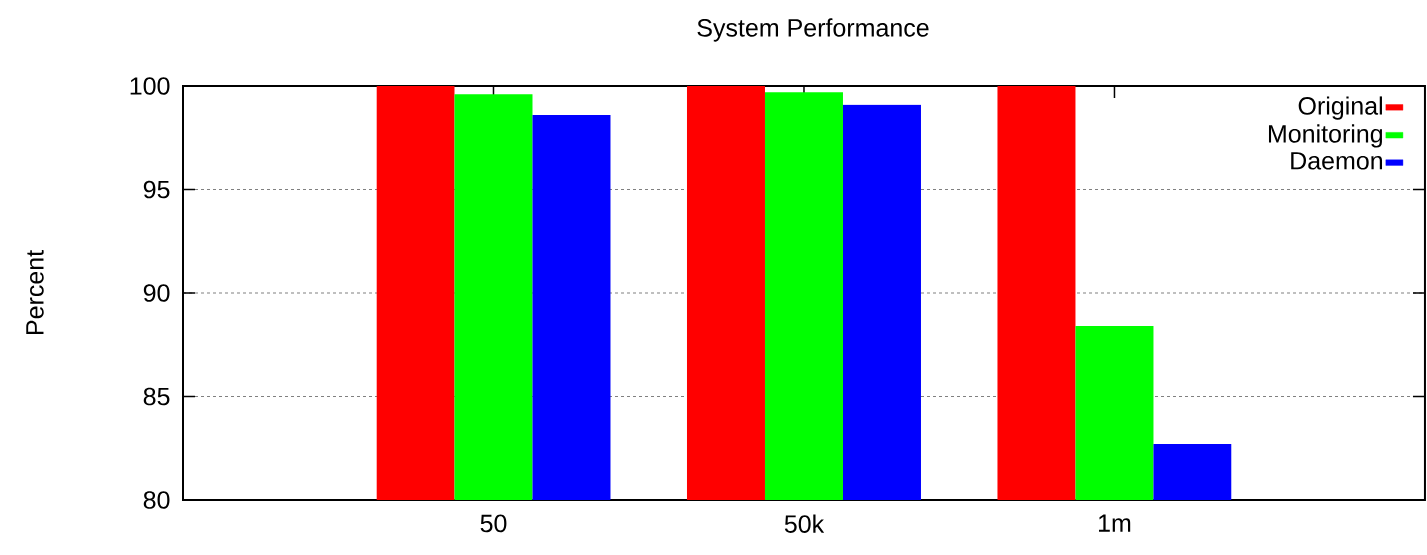 The image size is (1427, 555). What do you see at coordinates (1340, 108) in the screenshot?
I see `legend-label: Original` at bounding box center [1340, 108].